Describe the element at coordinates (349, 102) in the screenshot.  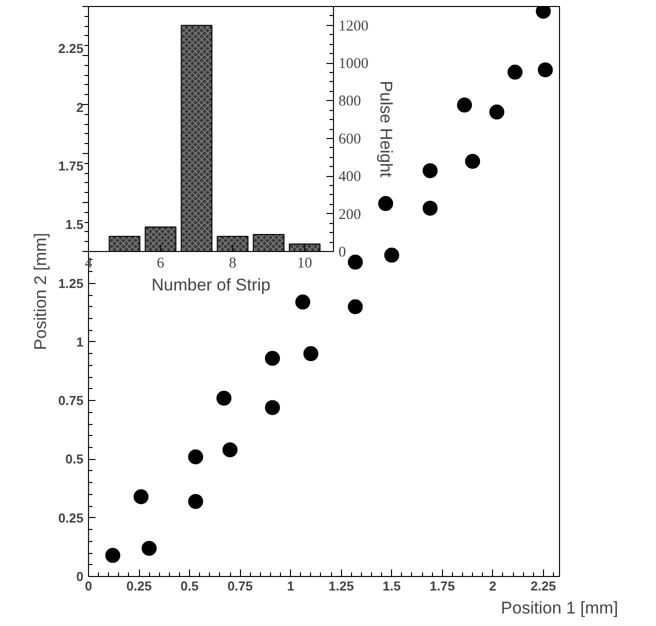
I see `y2-tick-label: 800` at that location.